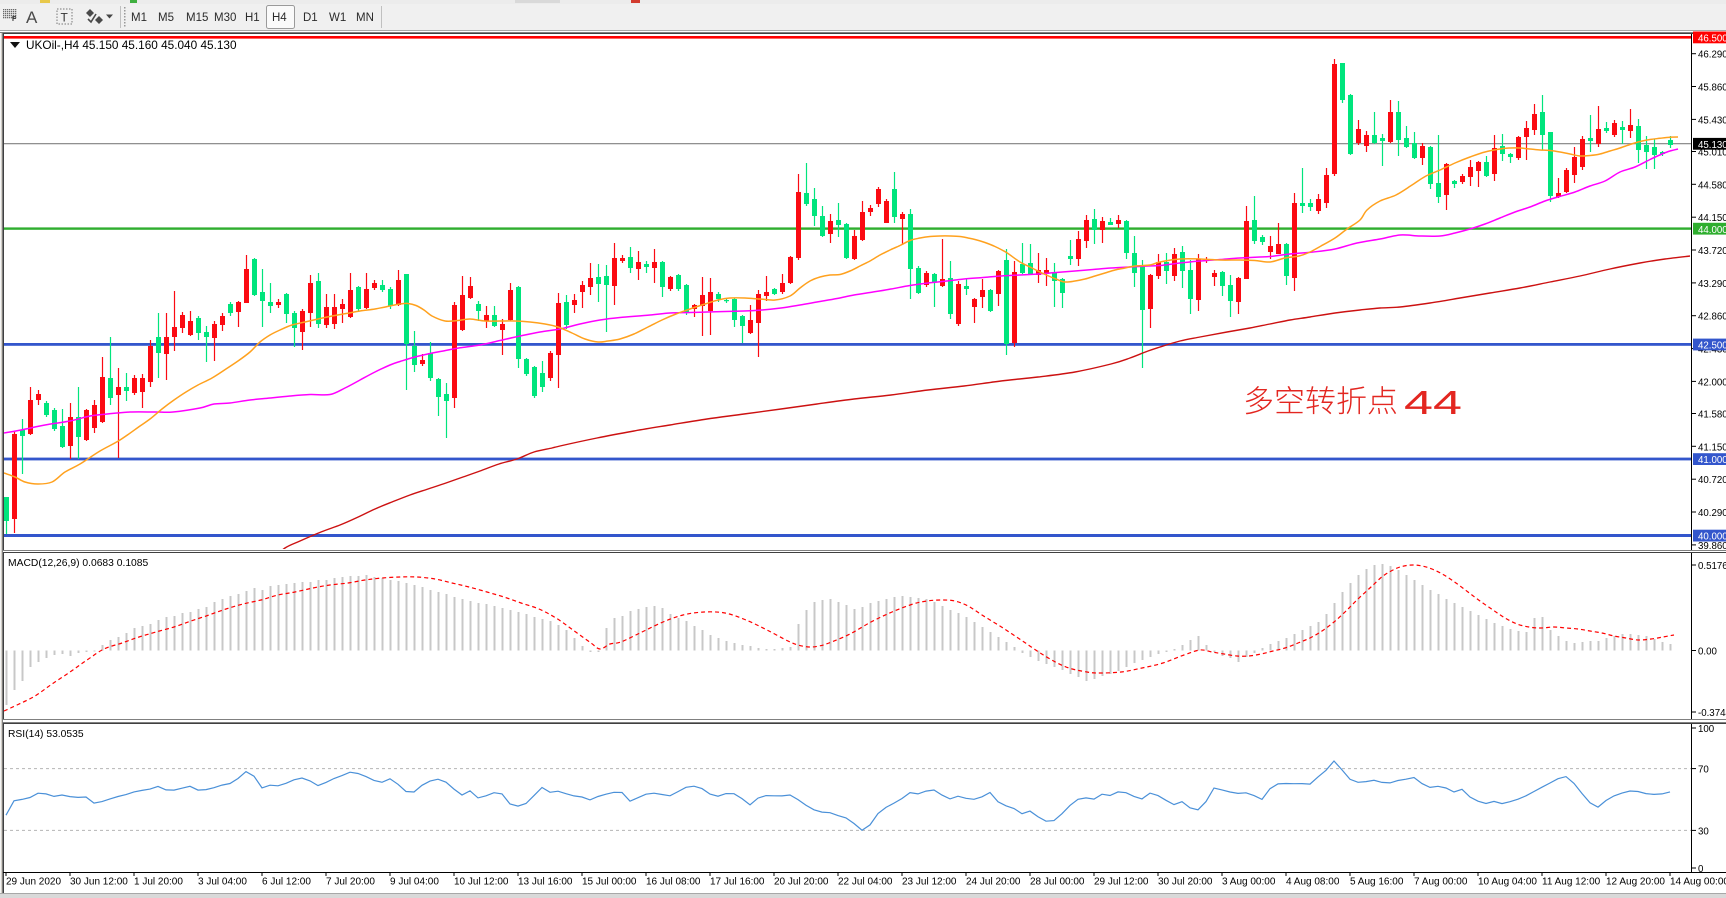 The height and width of the screenshot is (898, 1726). What do you see at coordinates (929, 882) in the screenshot?
I see `svg-text: 23 Jul 12:00` at bounding box center [929, 882].